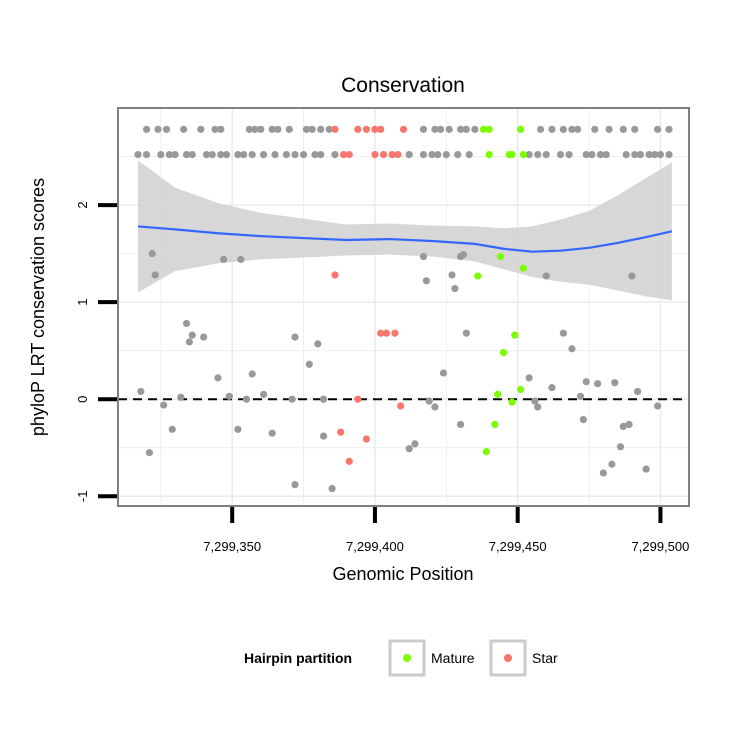 This screenshot has height=750, width=750. Describe the element at coordinates (402, 574) in the screenshot. I see `x-axis-label: Genomic Position` at that location.